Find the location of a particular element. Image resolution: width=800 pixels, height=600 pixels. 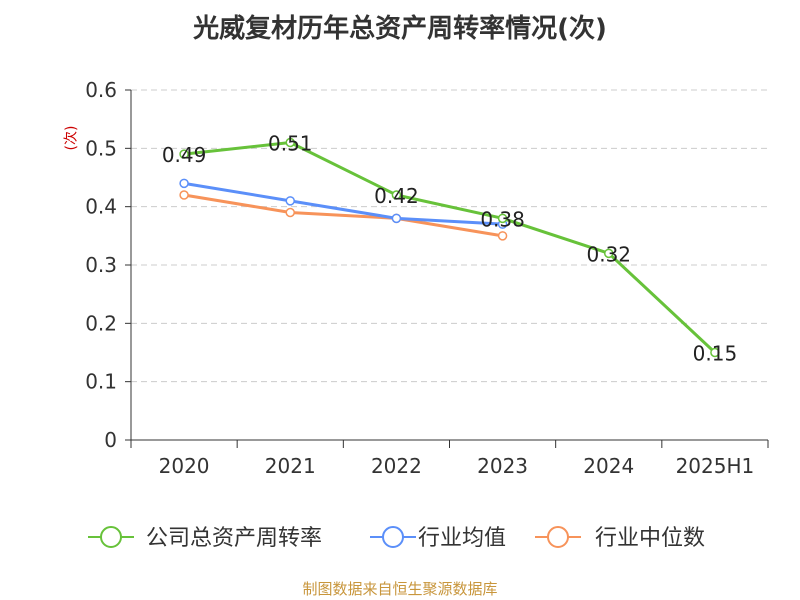

x-tick-label: 2021 is located at coordinates (290, 466).